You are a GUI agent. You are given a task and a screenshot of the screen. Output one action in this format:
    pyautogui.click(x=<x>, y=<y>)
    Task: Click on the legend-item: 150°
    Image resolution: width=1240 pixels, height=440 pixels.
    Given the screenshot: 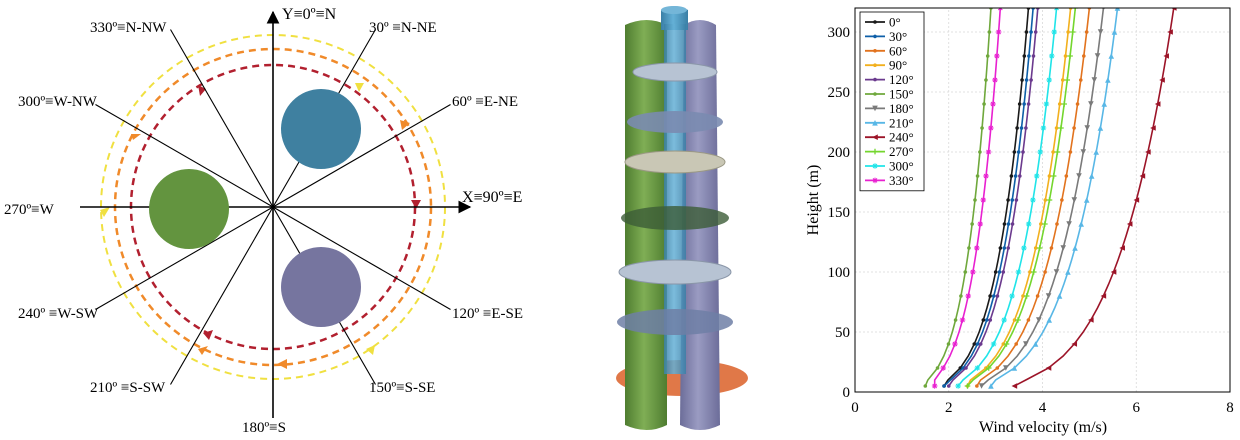 What is the action you would take?
    pyautogui.click(x=889, y=94)
    